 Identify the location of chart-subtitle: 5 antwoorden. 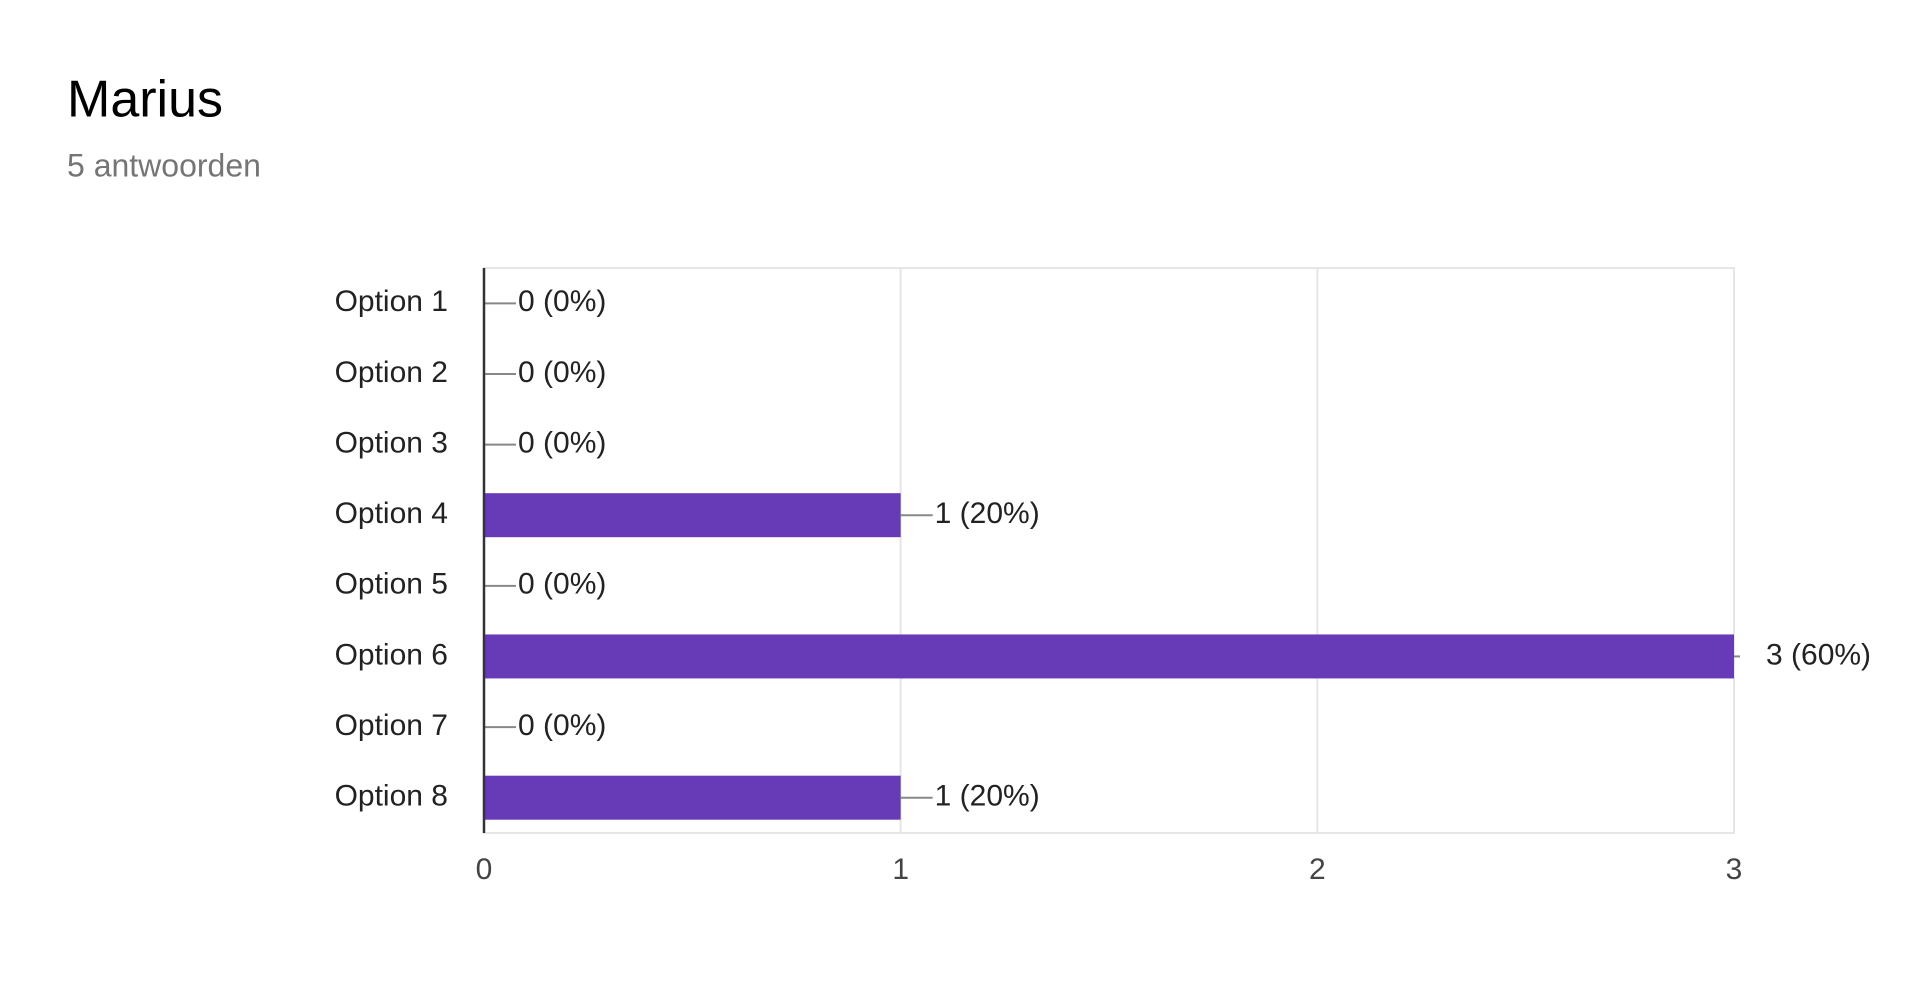
(164, 165).